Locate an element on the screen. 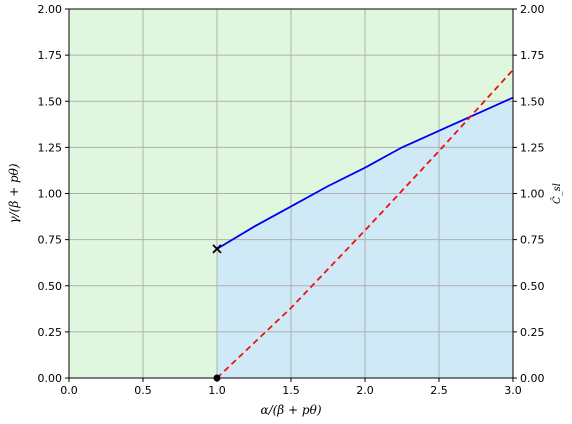 The width and height of the screenshot is (572, 424). x-axis-ticks: 0.0 0.5 1.0 1.5 2.0 2.5 3.0 is located at coordinates (291, 387).